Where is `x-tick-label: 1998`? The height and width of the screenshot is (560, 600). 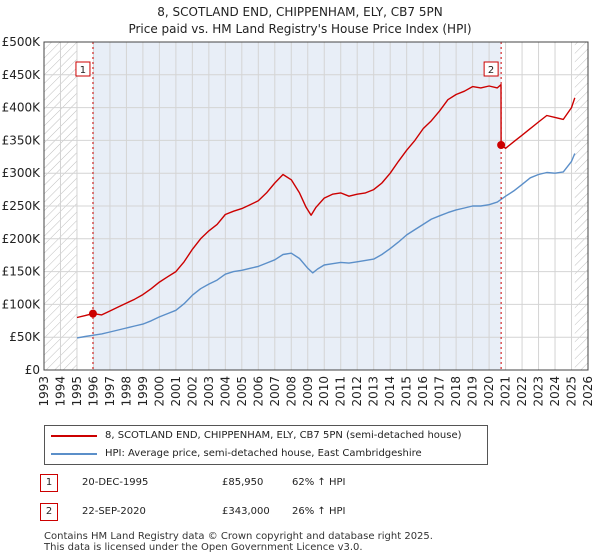
x-tick-label: 1998 is located at coordinates (126, 391).